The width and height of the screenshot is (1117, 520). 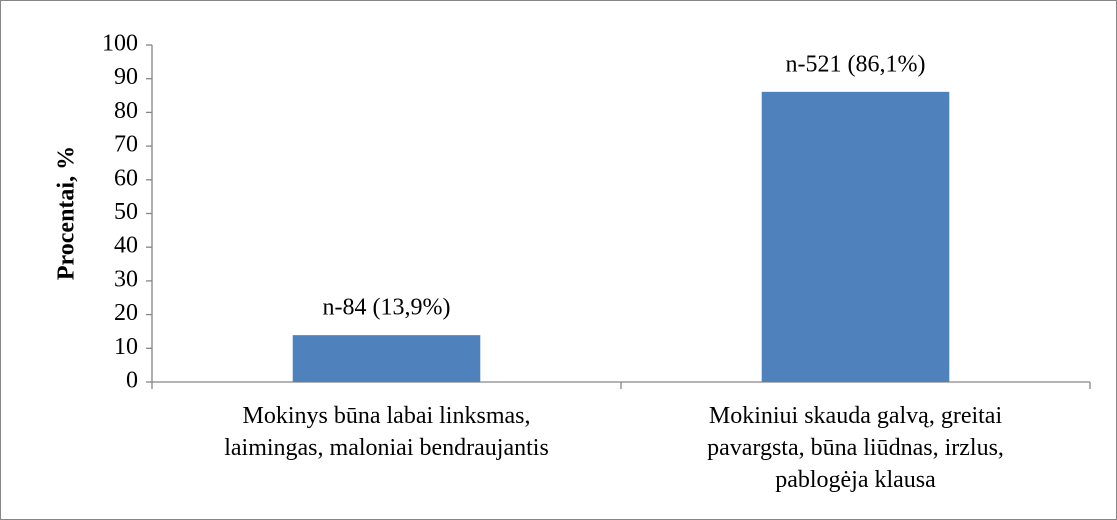 I want to click on y-tick-label: 30, so click(x=126, y=279).